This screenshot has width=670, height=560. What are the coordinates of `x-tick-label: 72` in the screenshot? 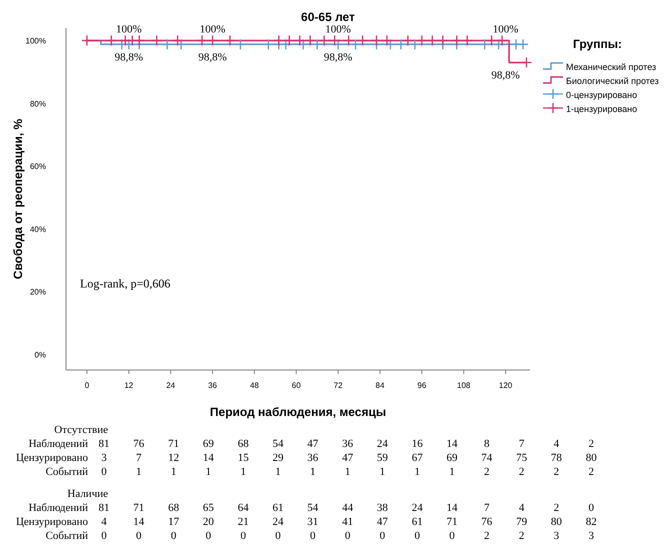 It's located at (339, 385).